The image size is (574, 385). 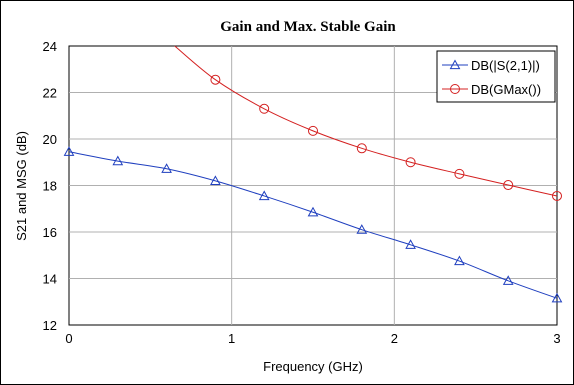 I want to click on y-tick-label: 22, so click(x=50, y=93).